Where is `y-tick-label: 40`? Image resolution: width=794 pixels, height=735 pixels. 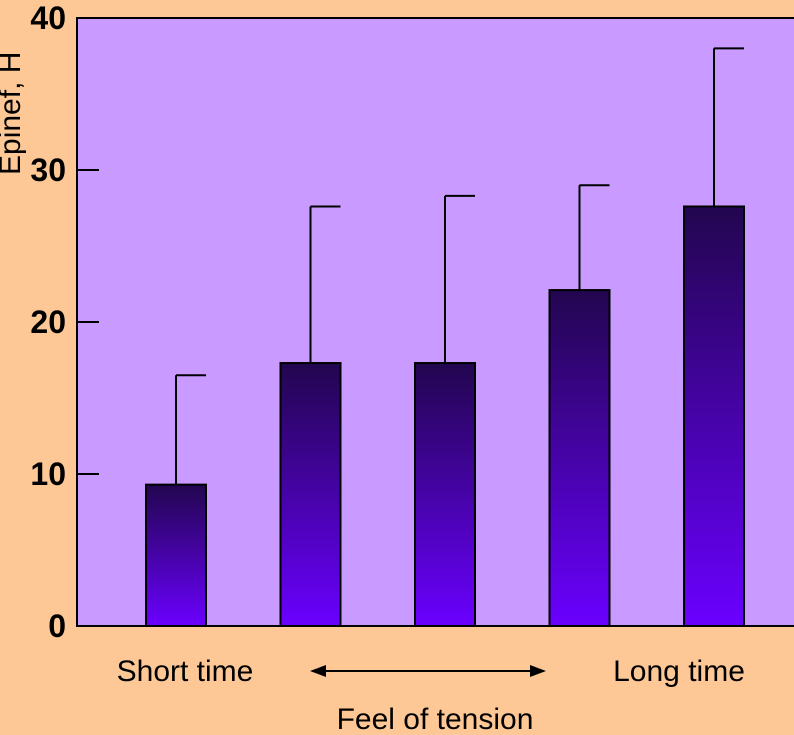 y-tick-label: 40 is located at coordinates (48, 18).